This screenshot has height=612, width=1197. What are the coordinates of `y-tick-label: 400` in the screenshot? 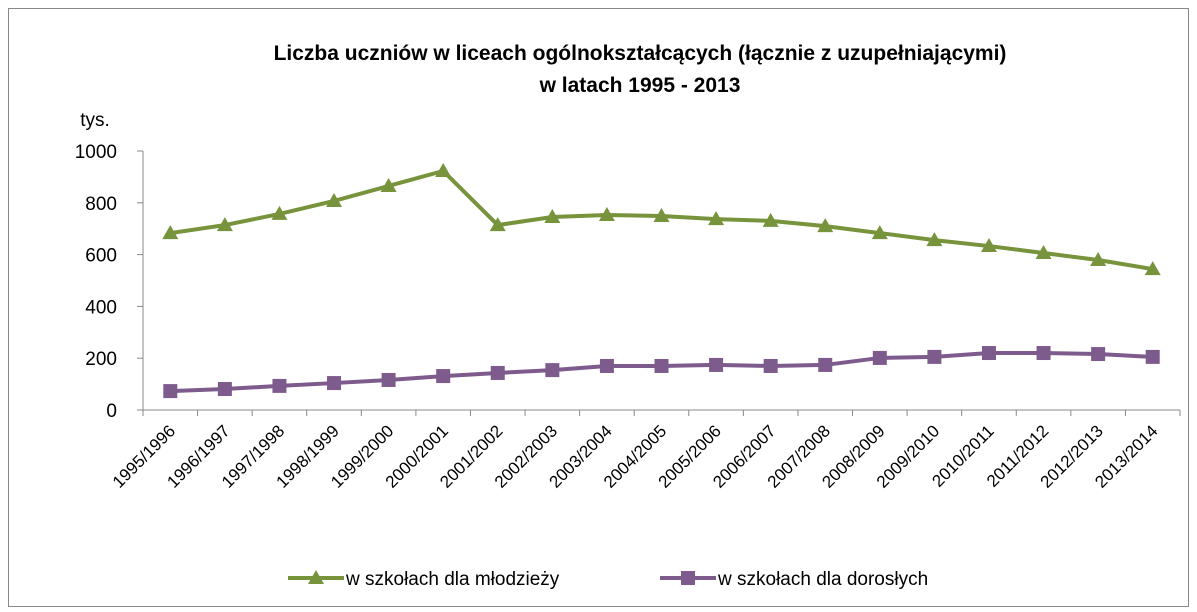 It's located at (101, 307).